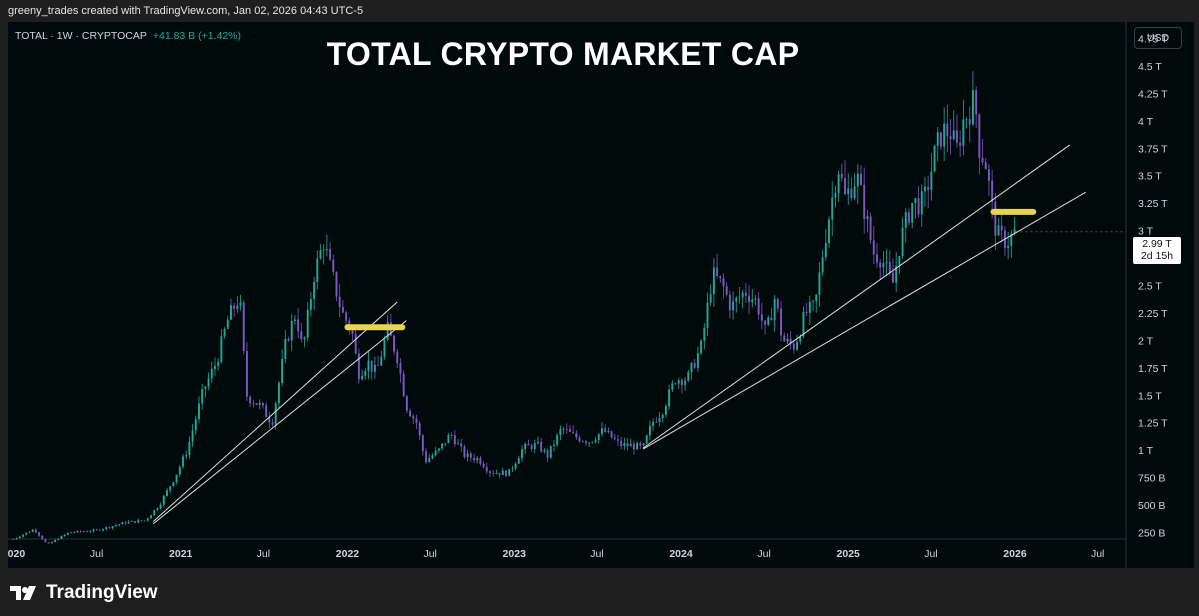  What do you see at coordinates (1158, 38) in the screenshot?
I see `currency-button: USD` at bounding box center [1158, 38].